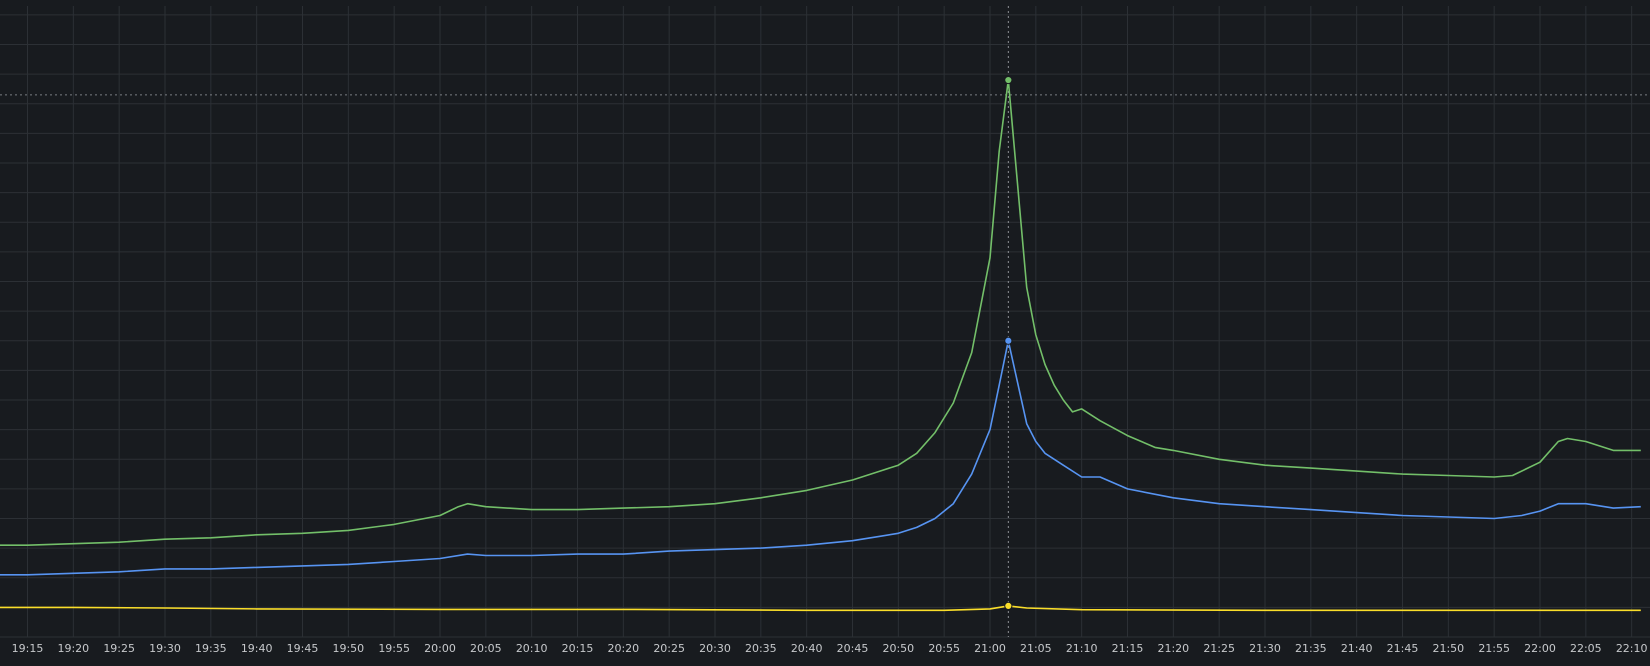 This screenshot has height=666, width=1650. What do you see at coordinates (898, 648) in the screenshot?
I see `x-tick-label: 20:50` at bounding box center [898, 648].